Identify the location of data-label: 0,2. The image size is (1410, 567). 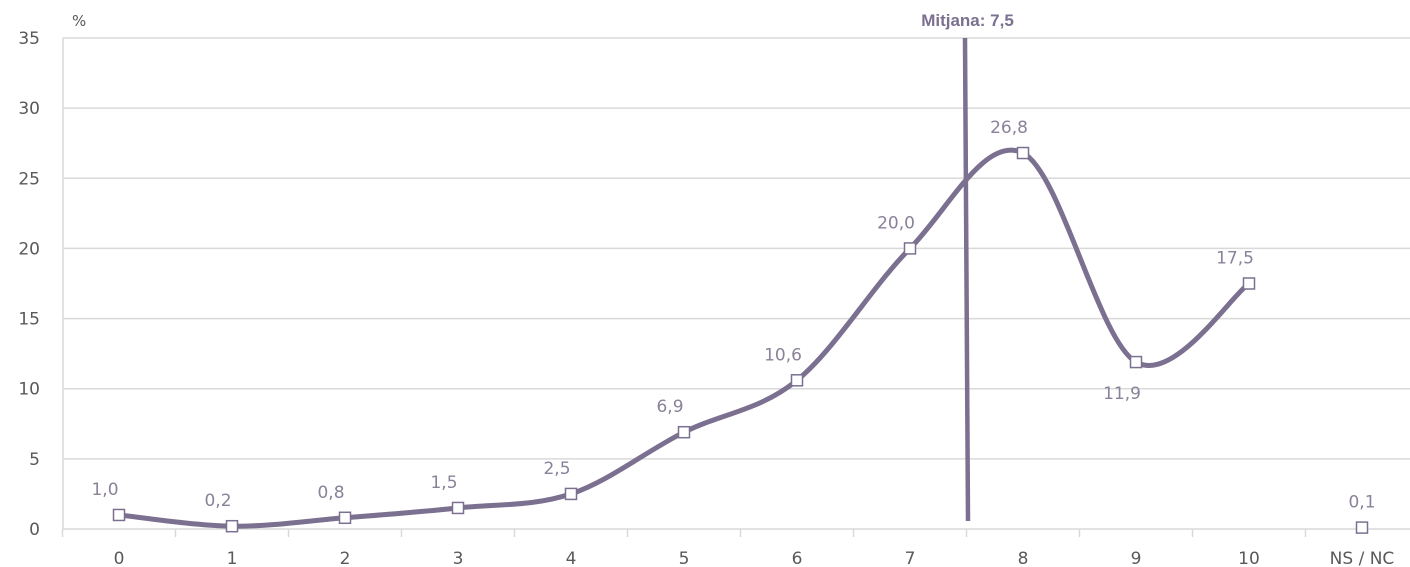
(217, 501).